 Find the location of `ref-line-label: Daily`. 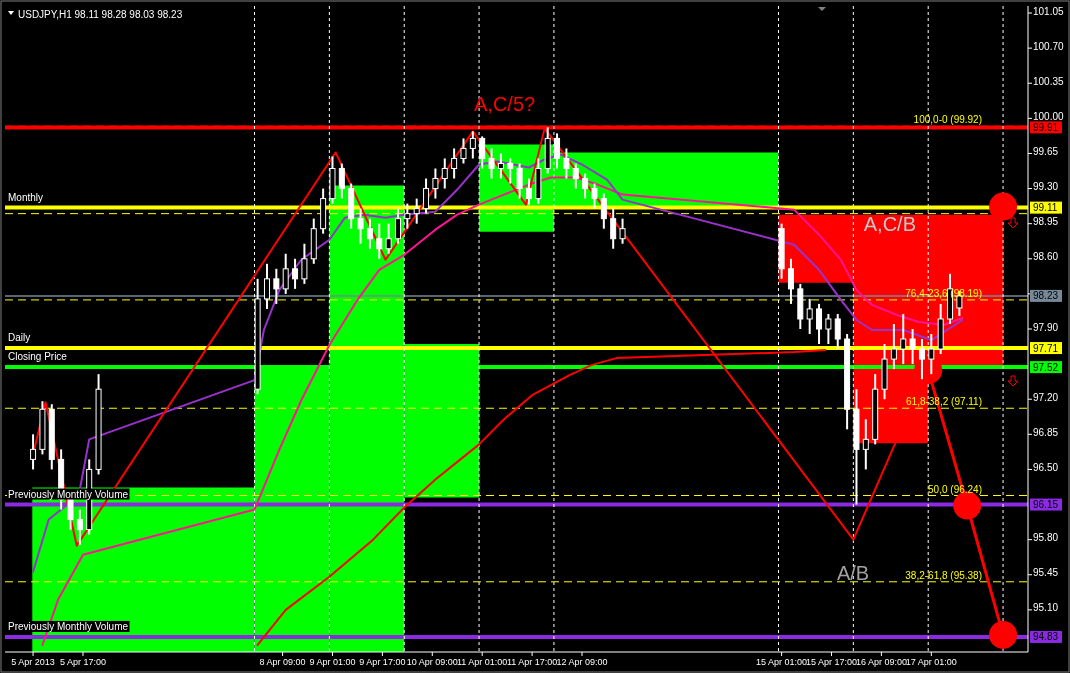

ref-line-label: Daily is located at coordinates (19, 338).